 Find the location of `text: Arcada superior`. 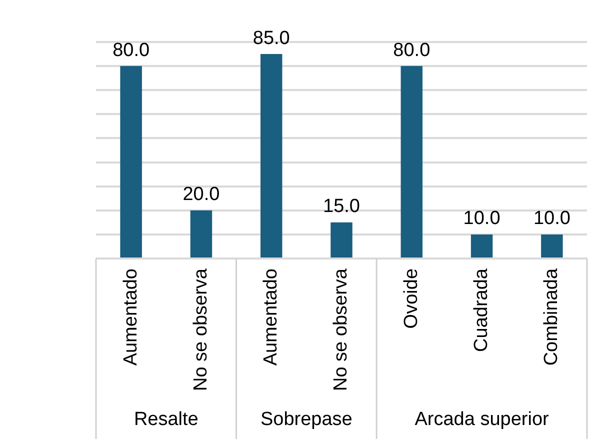

text: Arcada superior is located at coordinates (482, 419).